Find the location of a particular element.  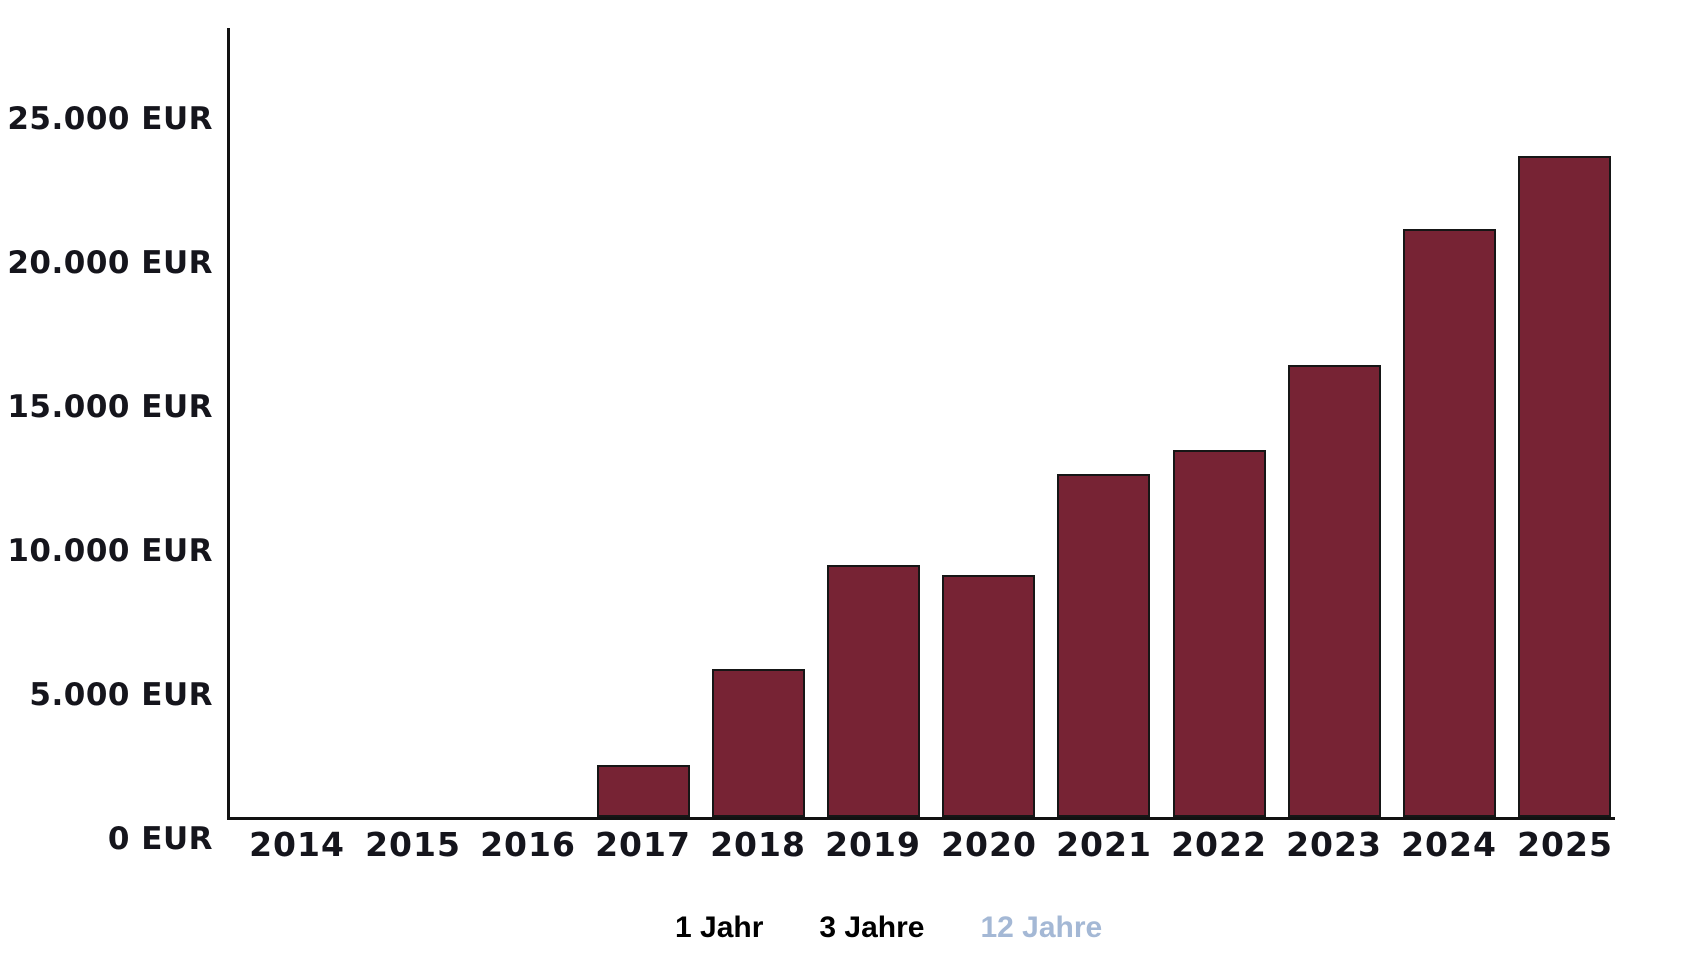

period-tab-3-jahre: 3 Jahre is located at coordinates (872, 927).